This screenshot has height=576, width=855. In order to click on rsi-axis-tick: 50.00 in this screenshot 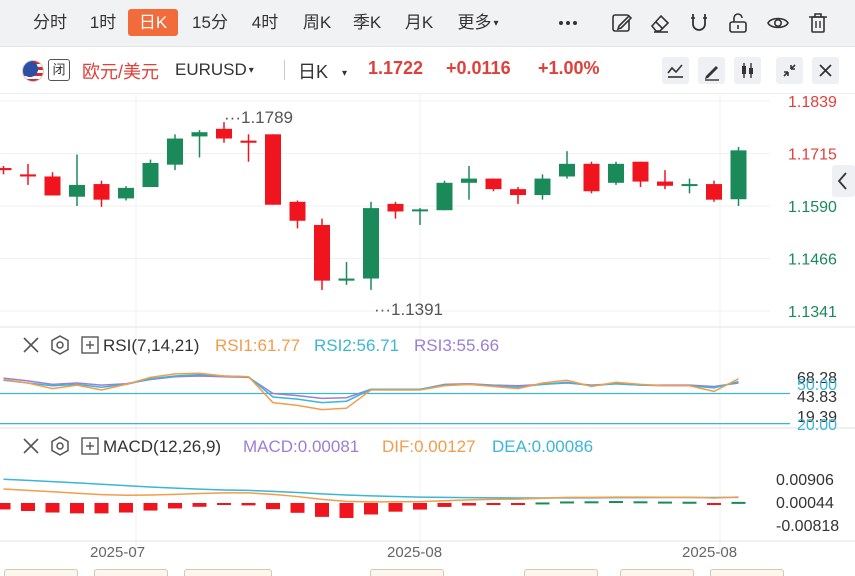, I will do `click(817, 385)`.